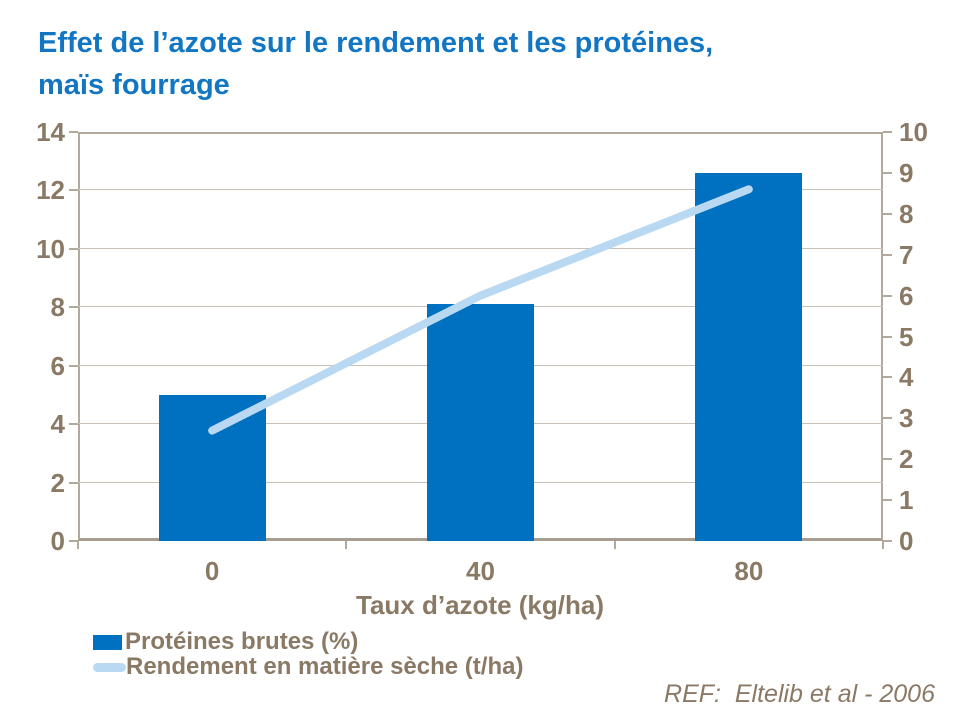 The width and height of the screenshot is (960, 720). I want to click on left-axis-tick-label: 10, so click(50, 248).